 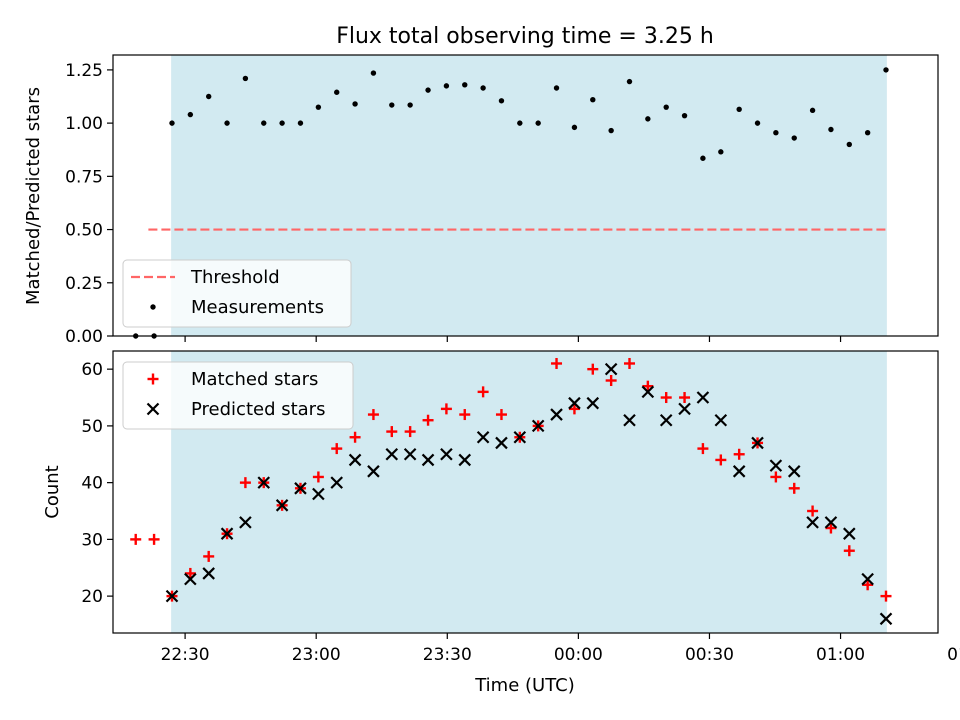 What do you see at coordinates (237, 293) in the screenshot?
I see `top-legend: Threshold Measurements` at bounding box center [237, 293].